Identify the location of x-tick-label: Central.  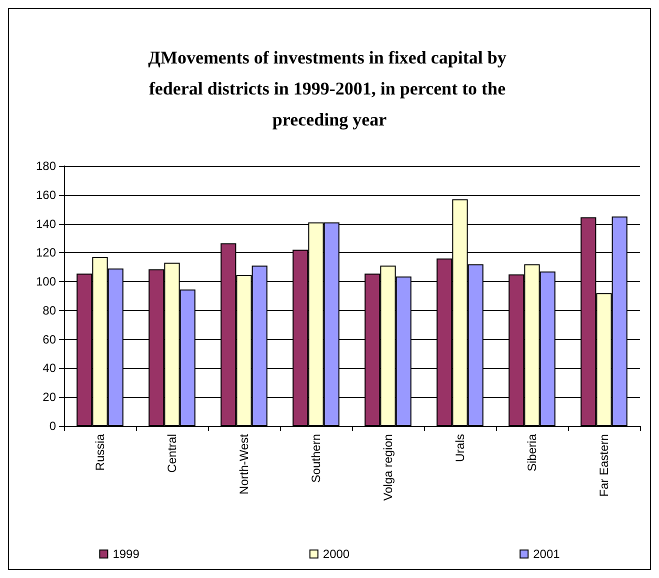
(172, 453).